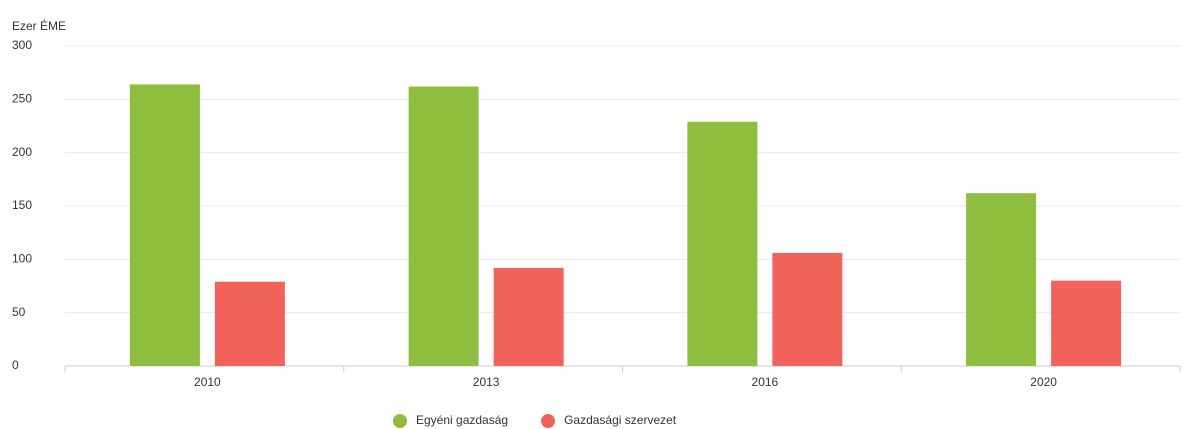 This screenshot has height=429, width=1186. Describe the element at coordinates (22, 152) in the screenshot. I see `y-tick-label: 200` at that location.